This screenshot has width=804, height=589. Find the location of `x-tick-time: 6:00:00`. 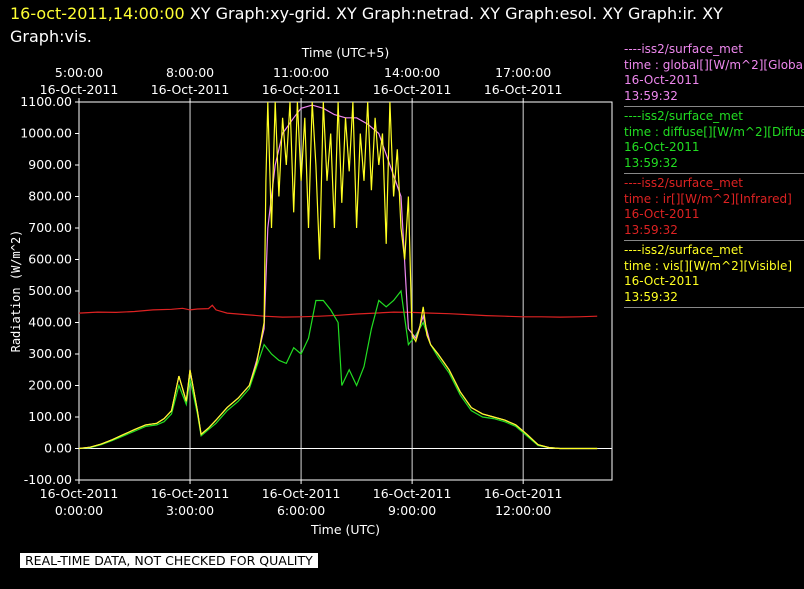

x-tick-time: 6:00:00 is located at coordinates (301, 510).